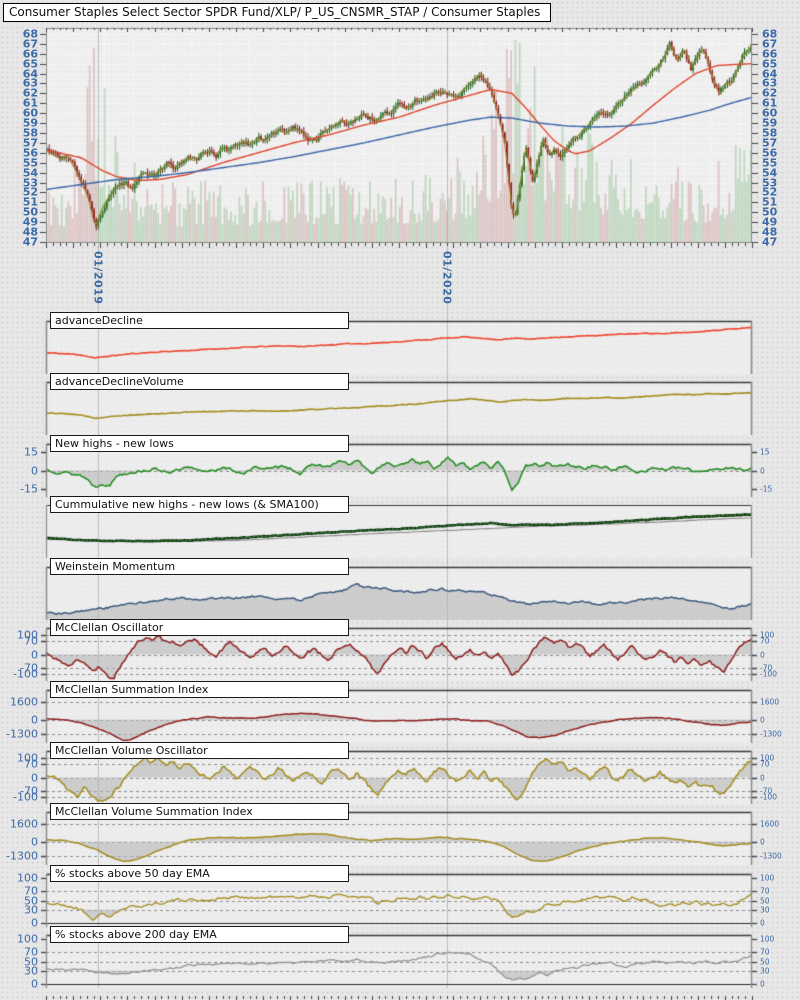 The width and height of the screenshot is (800, 1000). Describe the element at coordinates (30, 133) in the screenshot. I see `price-tick-label-left: 58` at that location.